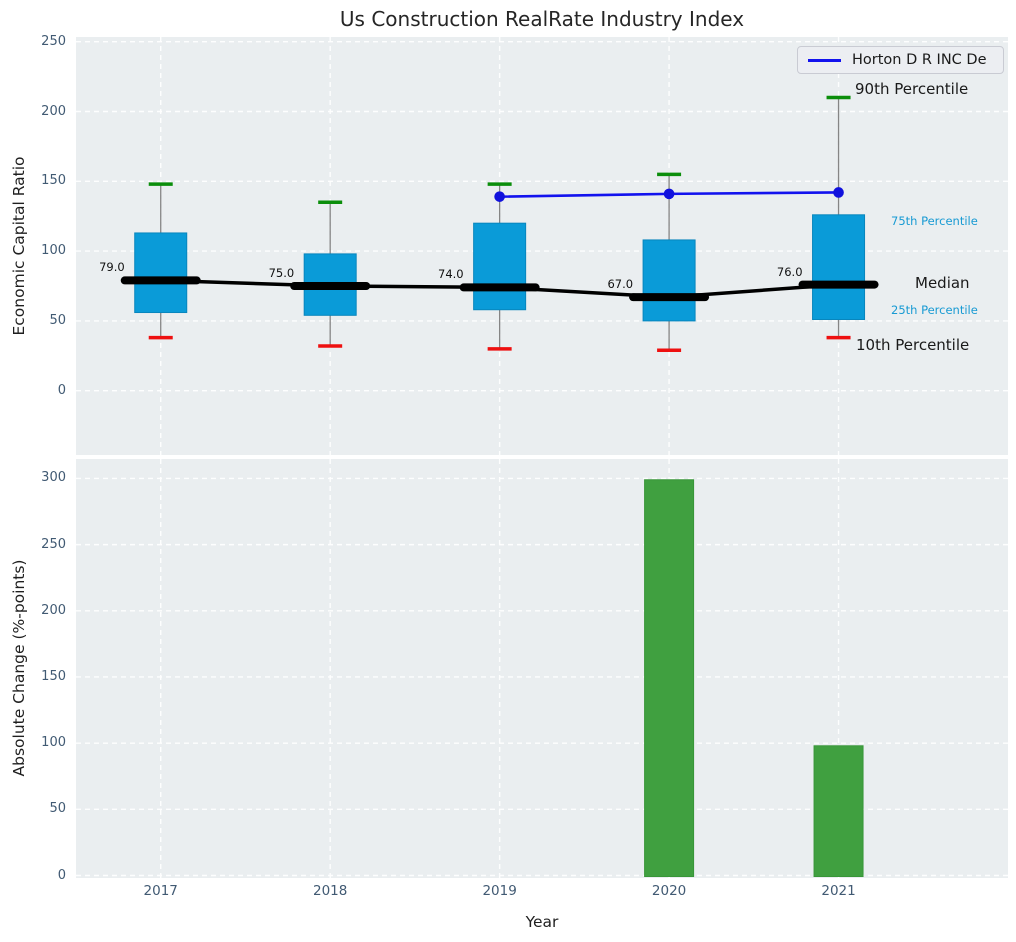  I want to click on bottom-y-tick-100: 100, so click(53, 743).